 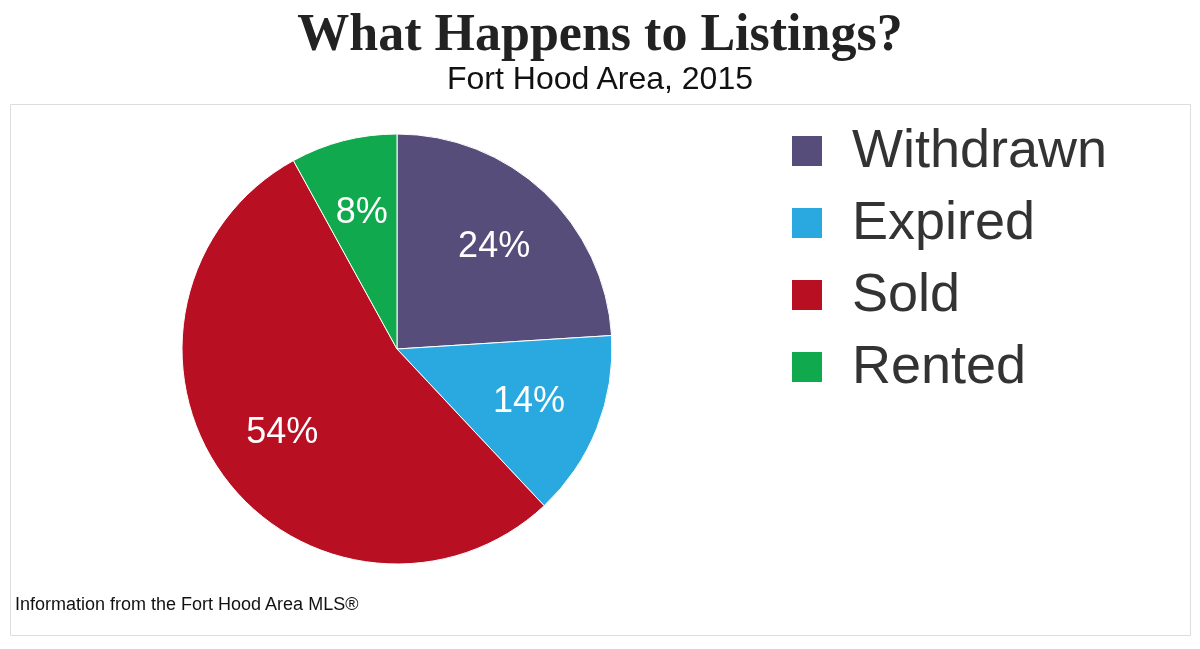 I want to click on legend-label: Rented, so click(x=939, y=364).